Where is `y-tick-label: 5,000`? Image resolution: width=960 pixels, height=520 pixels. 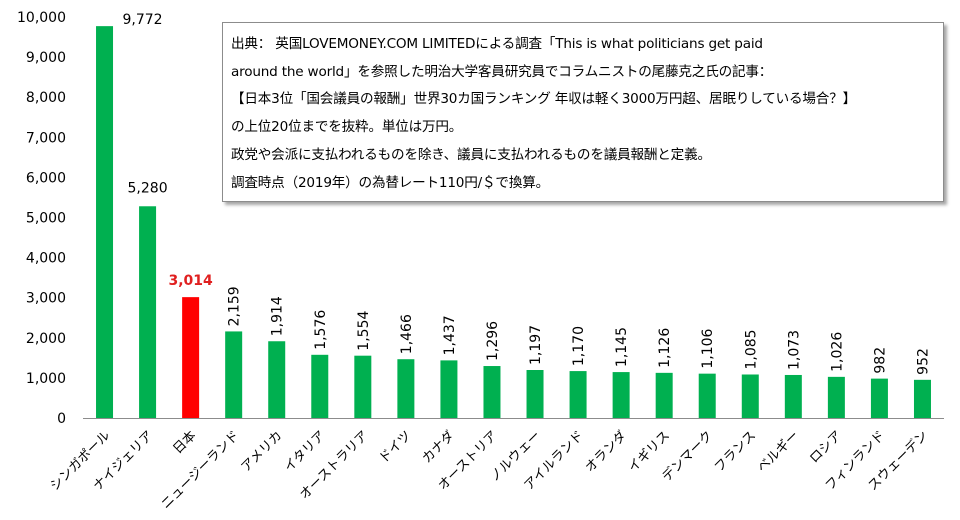 y-tick-label: 5,000 is located at coordinates (46, 219).